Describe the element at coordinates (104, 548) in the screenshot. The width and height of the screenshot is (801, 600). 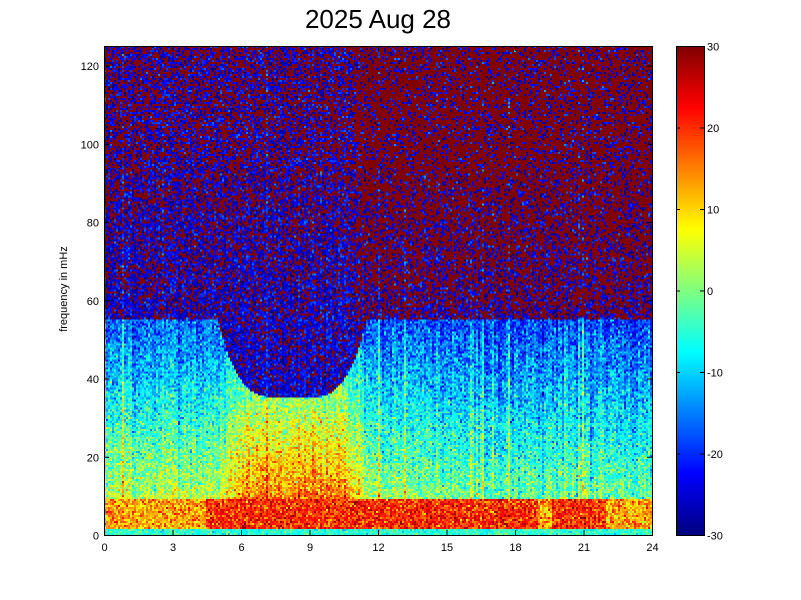
I see `x-tick-label: 0` at that location.